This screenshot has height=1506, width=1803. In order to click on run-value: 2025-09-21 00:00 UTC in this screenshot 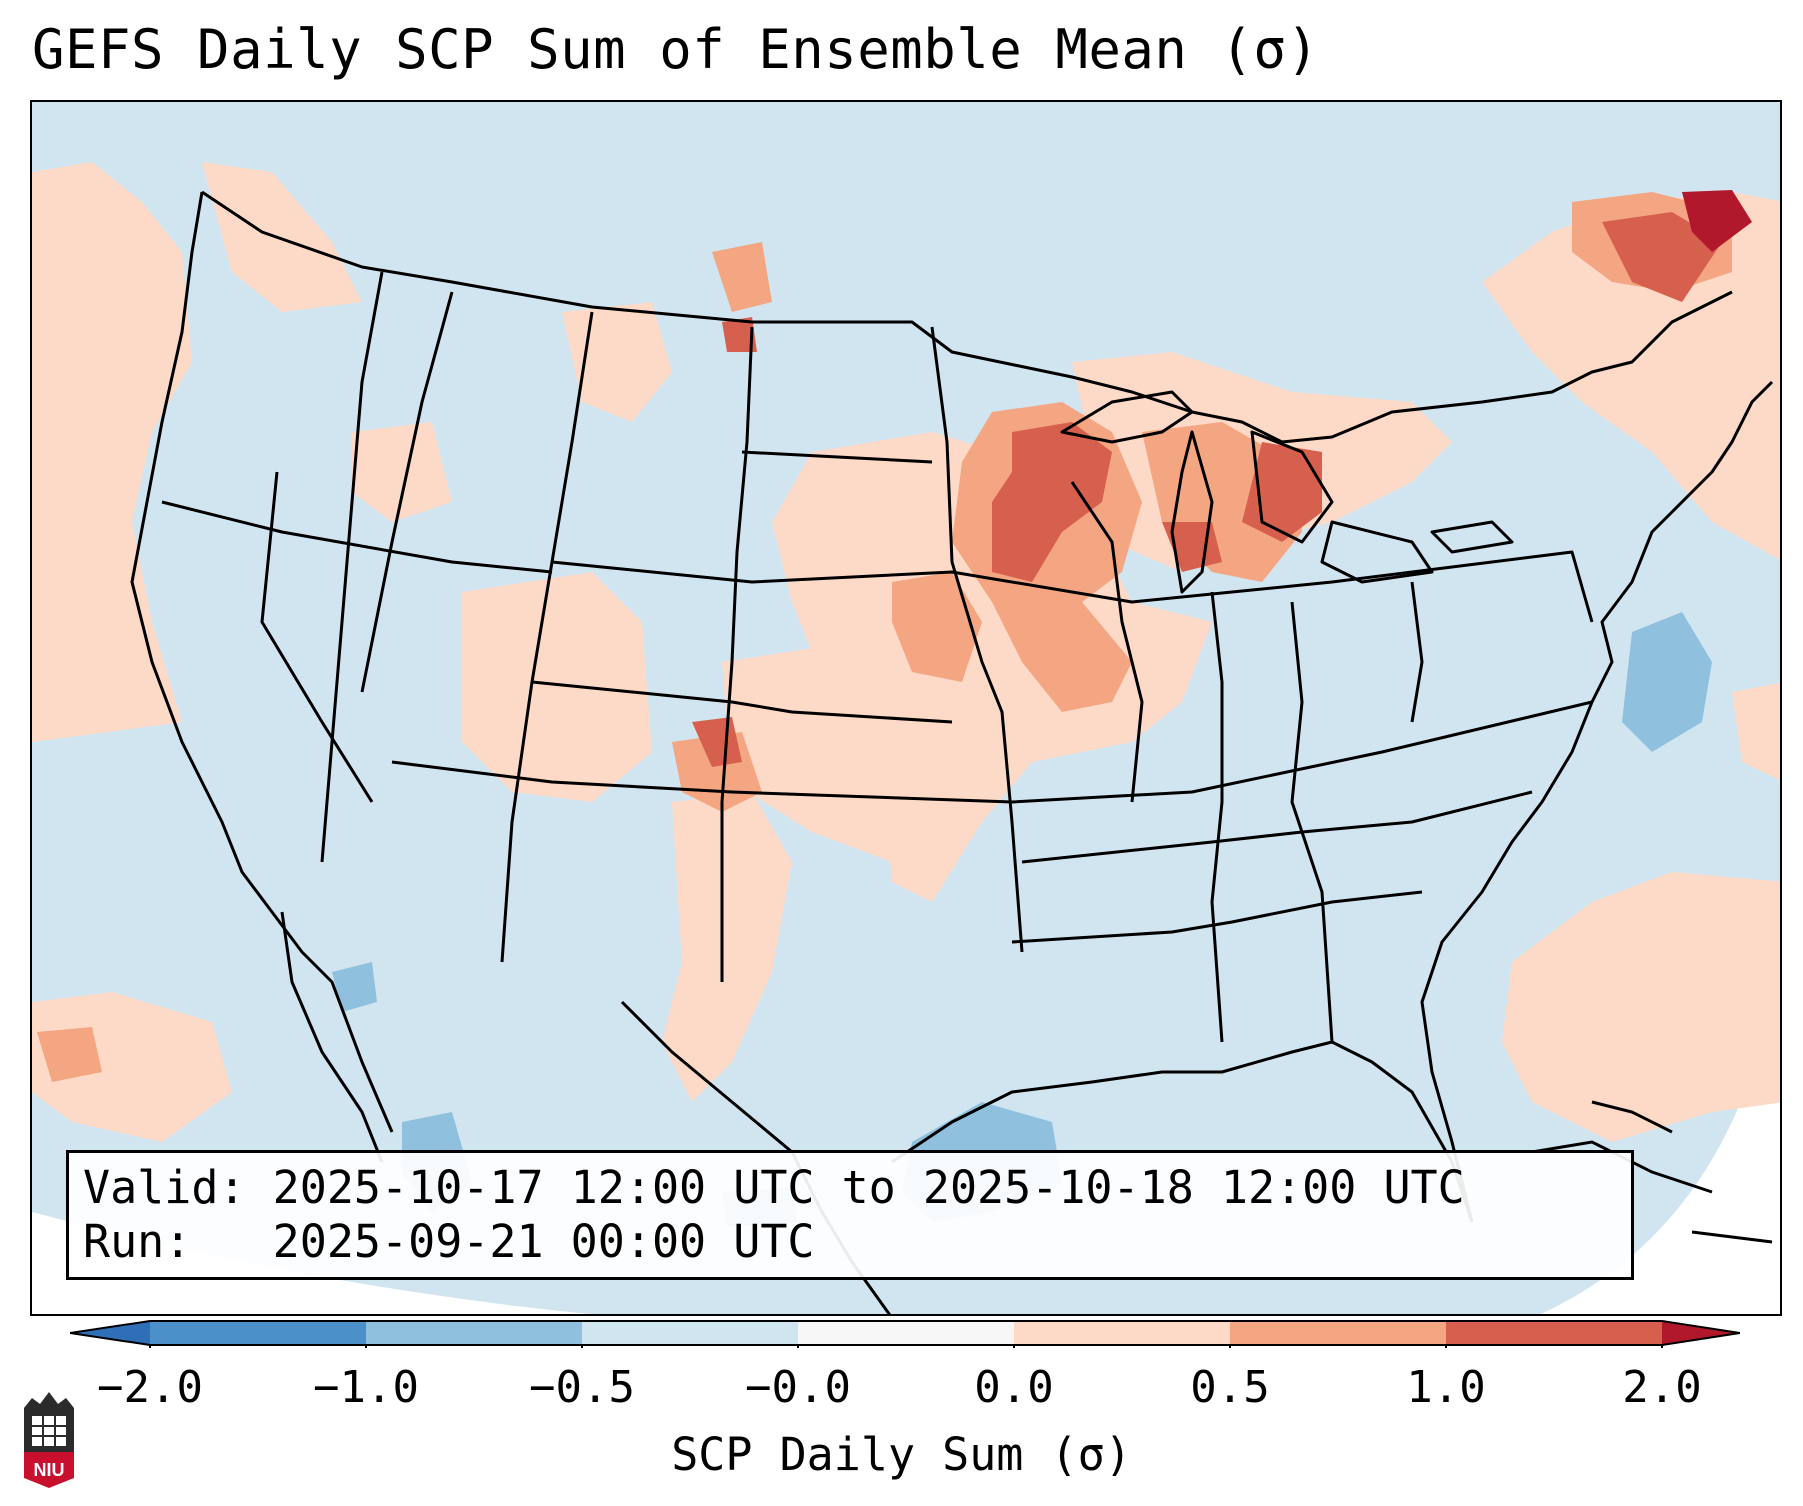, I will do `click(543, 1241)`.